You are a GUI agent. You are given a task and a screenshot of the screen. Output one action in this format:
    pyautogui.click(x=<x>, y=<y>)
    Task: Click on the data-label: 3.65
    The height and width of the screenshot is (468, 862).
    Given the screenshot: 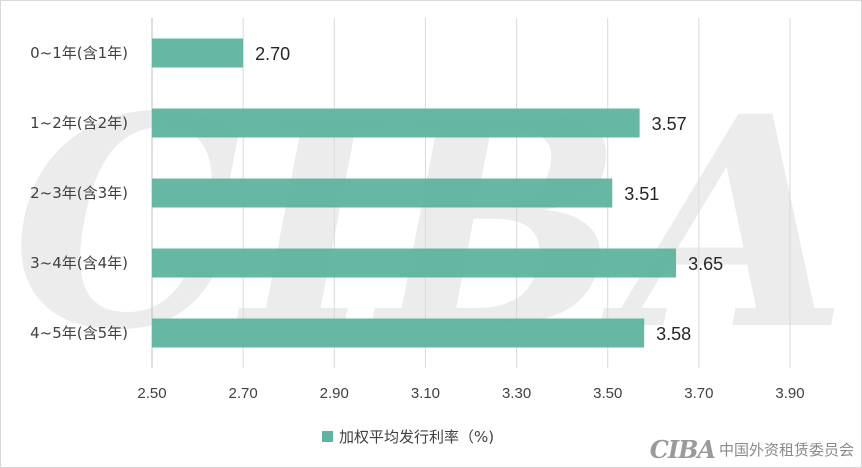 What is the action you would take?
    pyautogui.click(x=705, y=264)
    